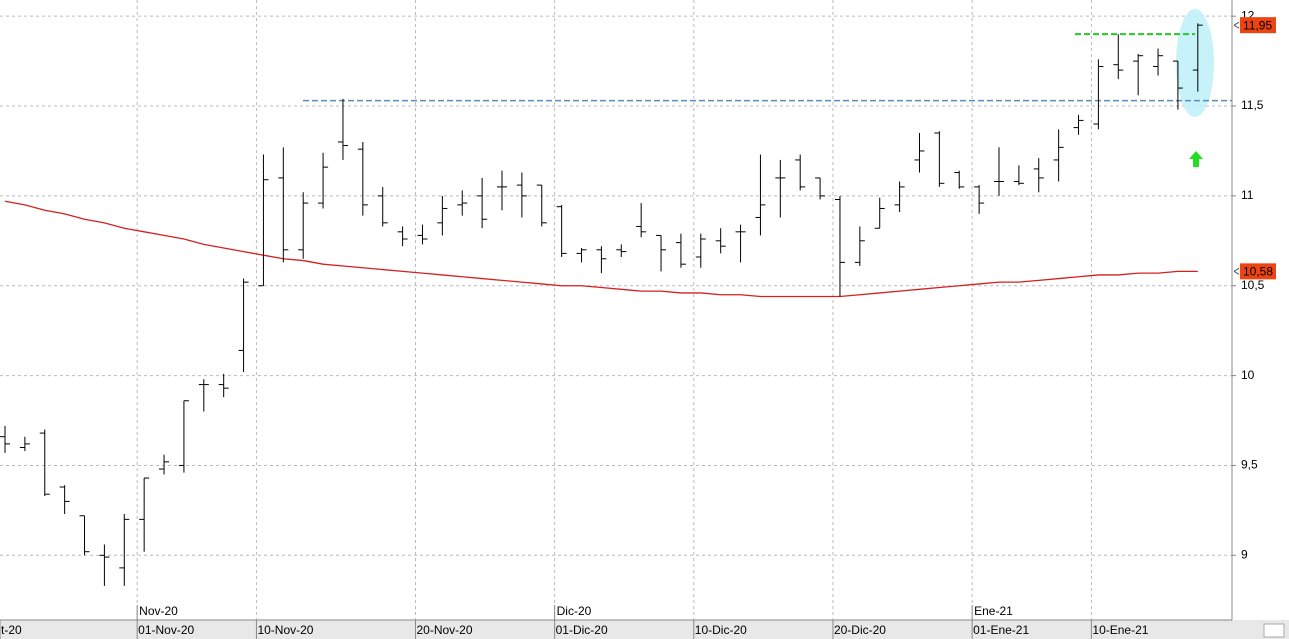 This screenshot has width=1289, height=639. What do you see at coordinates (1248, 375) in the screenshot?
I see `y-tick-label: 10` at bounding box center [1248, 375].